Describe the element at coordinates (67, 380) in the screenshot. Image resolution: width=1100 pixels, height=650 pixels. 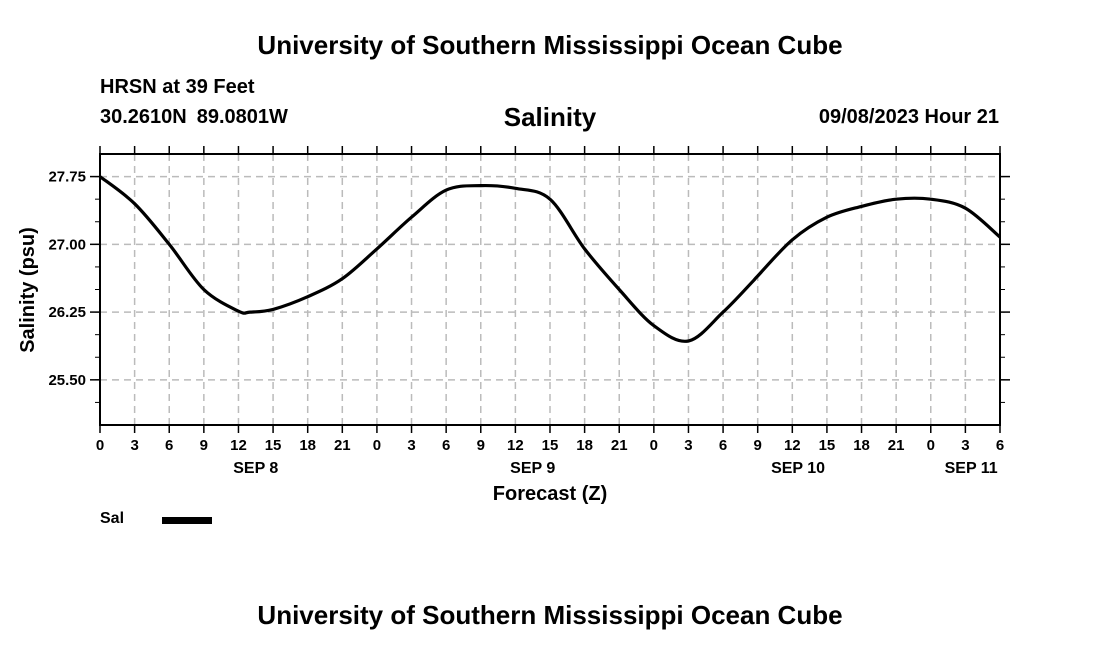
I see `y-tick-label: 25.50` at that location.